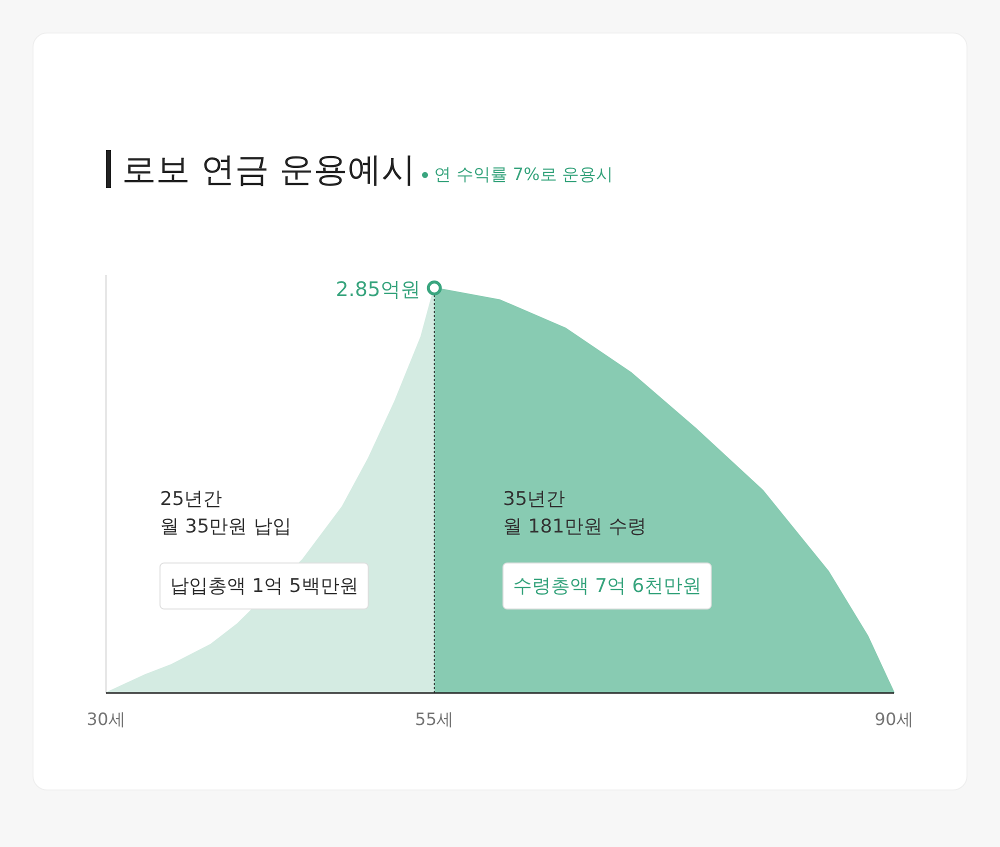 The height and width of the screenshot is (847, 1000). What do you see at coordinates (226, 513) in the screenshot?
I see `annotation: 25년간 월 35만원 납입` at bounding box center [226, 513].